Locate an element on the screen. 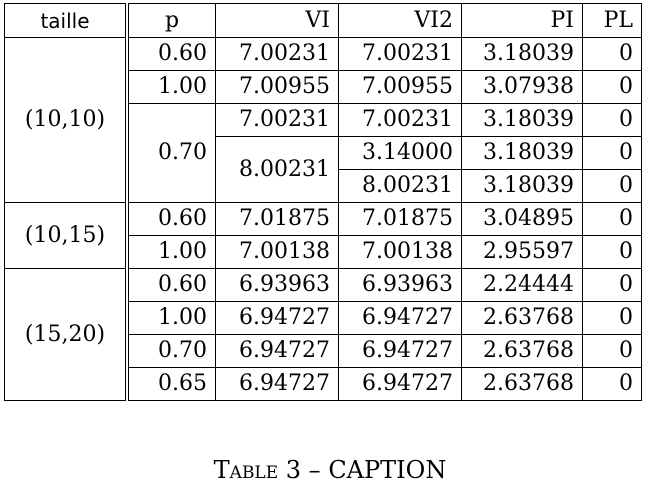  group-label-10-10: (10,10) is located at coordinates (65, 120).